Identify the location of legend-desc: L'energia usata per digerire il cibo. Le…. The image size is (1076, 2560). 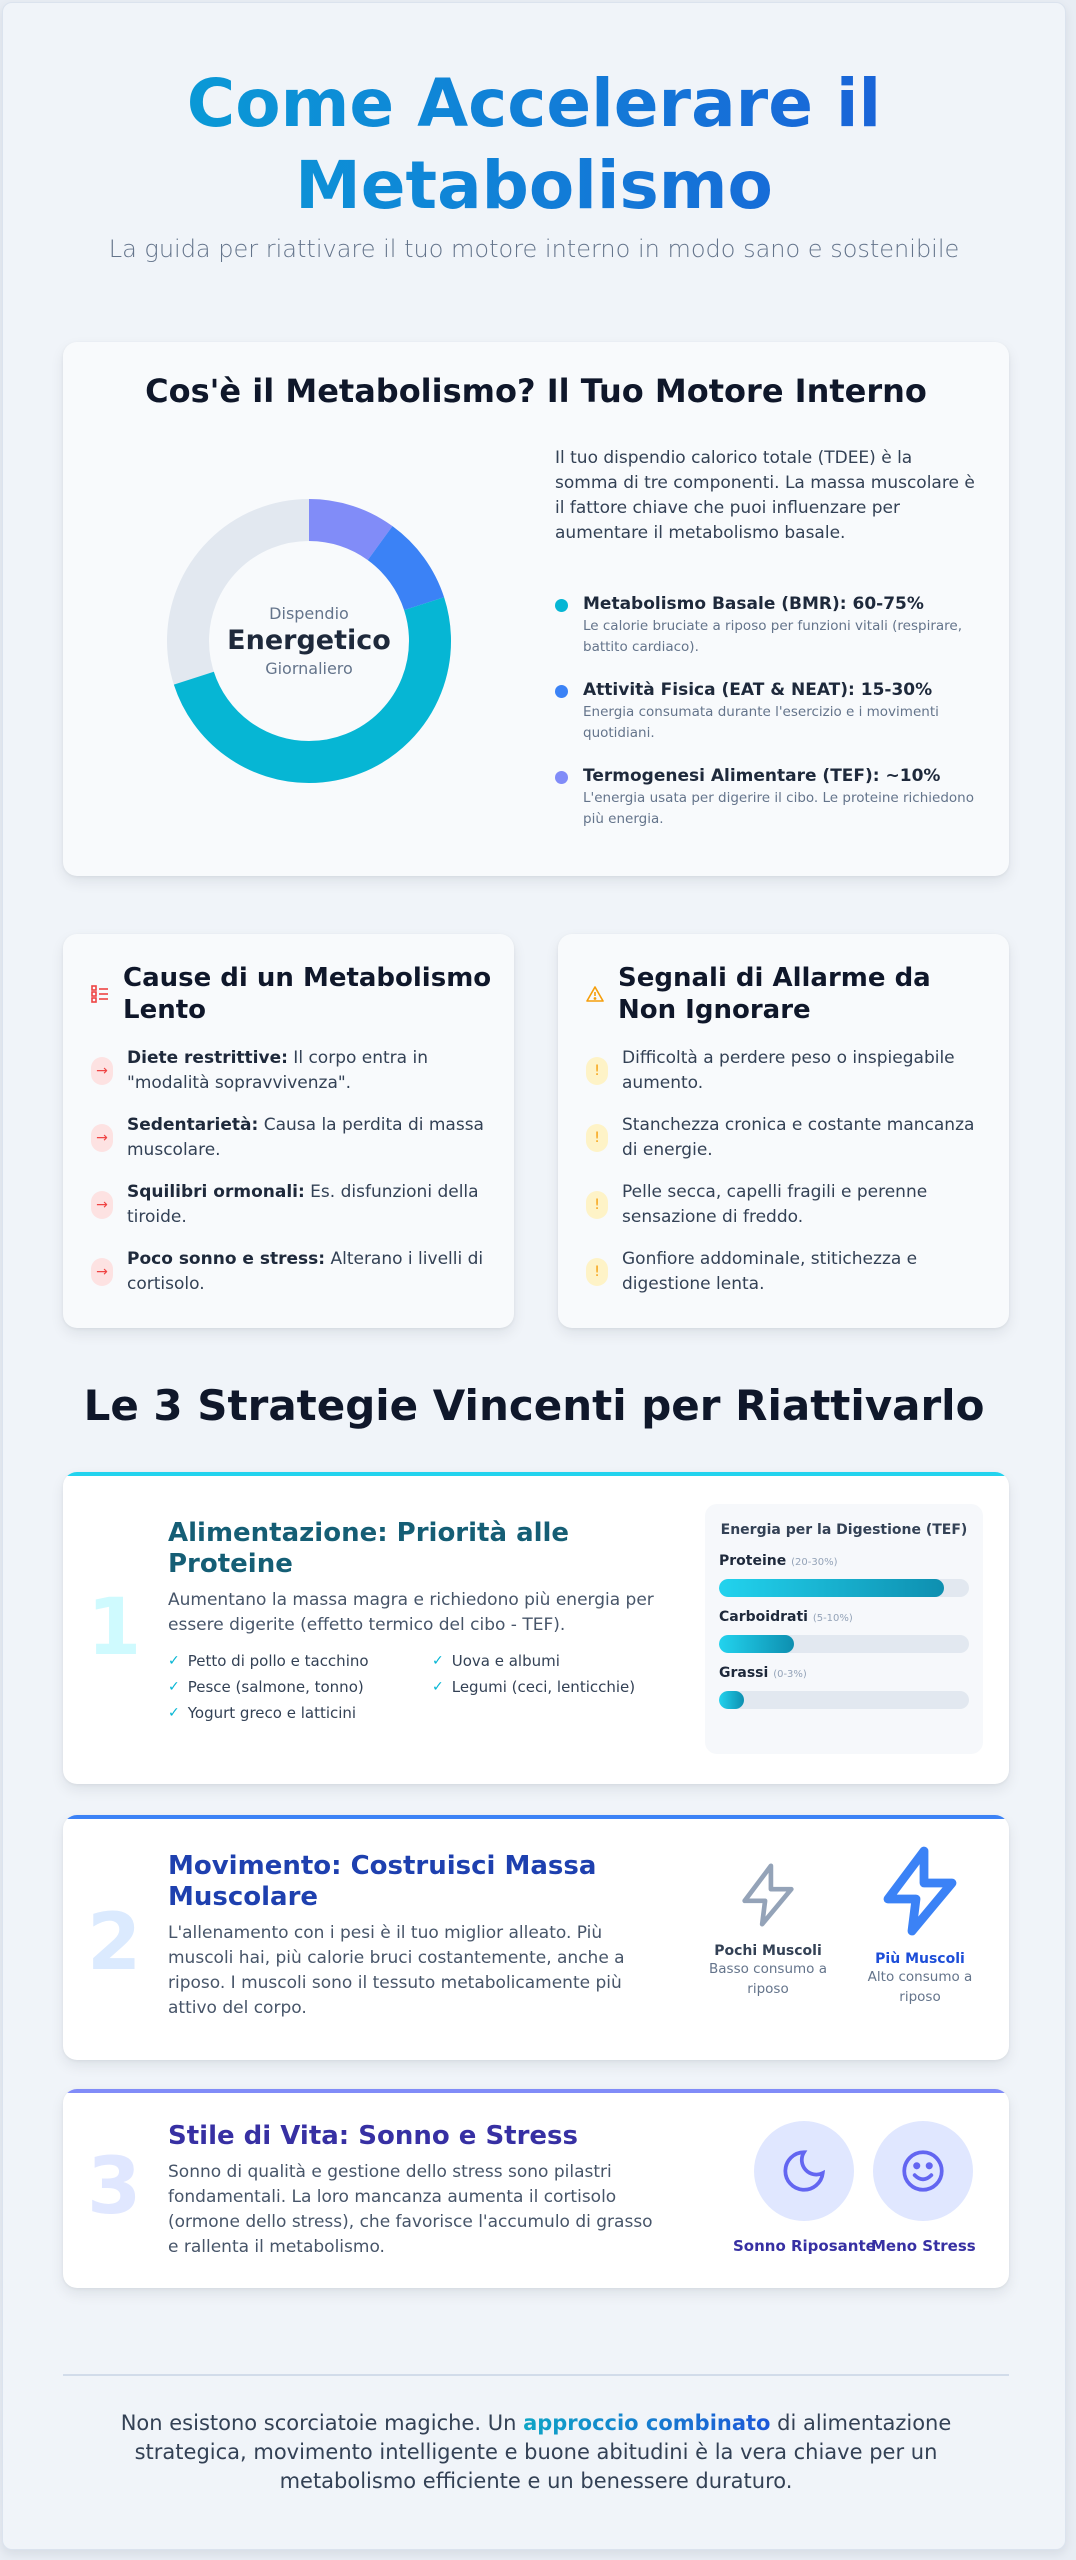
(778, 808).